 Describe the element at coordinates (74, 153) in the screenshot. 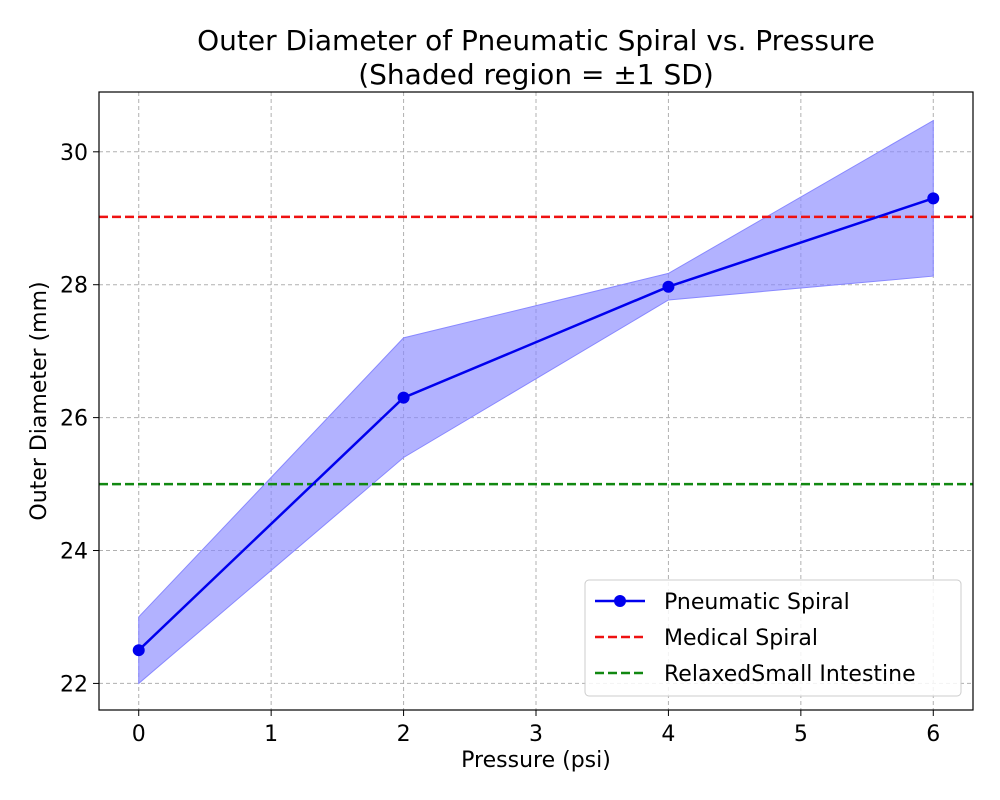

I see `y-tick-label: 30` at that location.